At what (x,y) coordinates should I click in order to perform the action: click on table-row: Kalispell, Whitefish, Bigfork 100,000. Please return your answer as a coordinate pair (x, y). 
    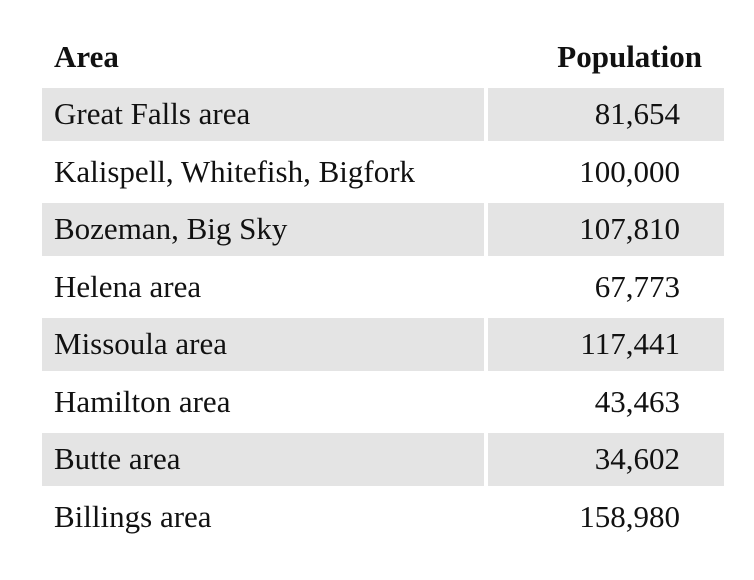
    Looking at the image, I should click on (383, 172).